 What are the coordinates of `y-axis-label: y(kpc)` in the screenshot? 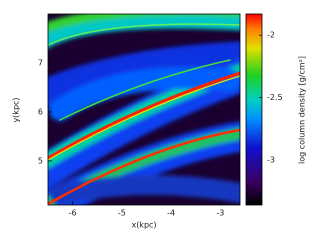 It's located at (16, 109).